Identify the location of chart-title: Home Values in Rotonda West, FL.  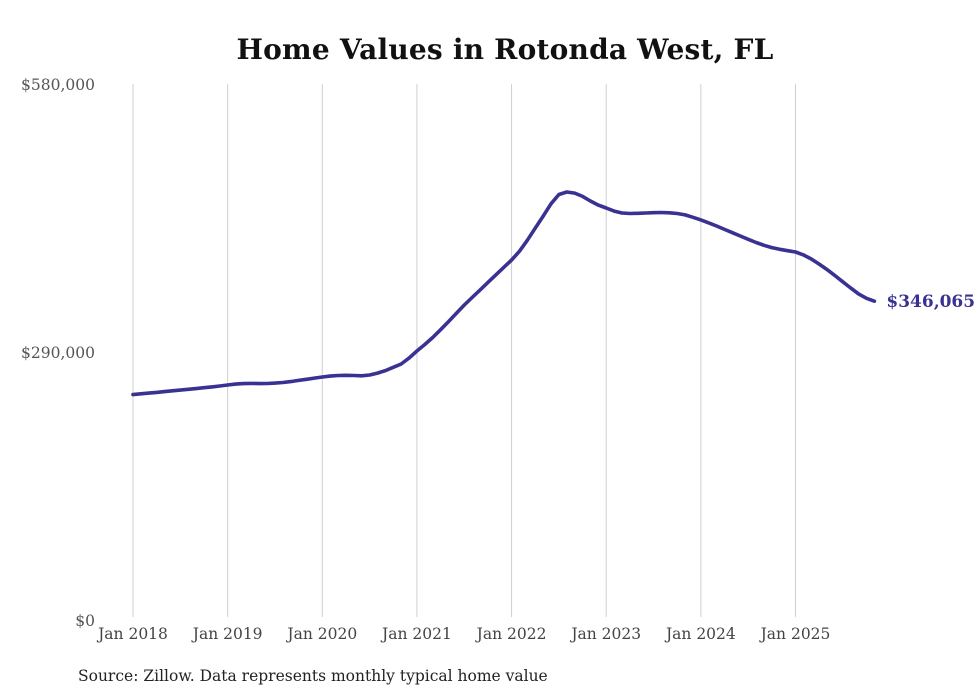
(505, 49).